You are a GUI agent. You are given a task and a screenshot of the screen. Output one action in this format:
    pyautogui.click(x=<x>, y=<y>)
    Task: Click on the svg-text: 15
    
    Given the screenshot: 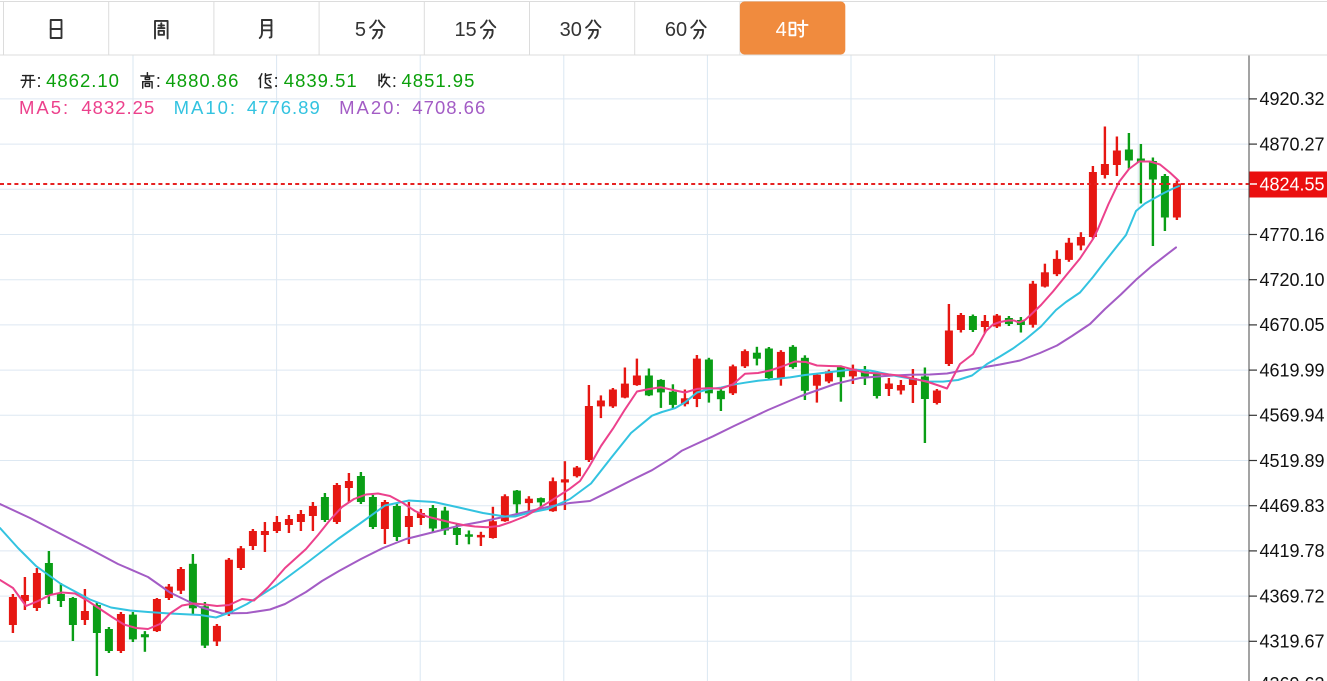 What is the action you would take?
    pyautogui.click(x=465, y=30)
    